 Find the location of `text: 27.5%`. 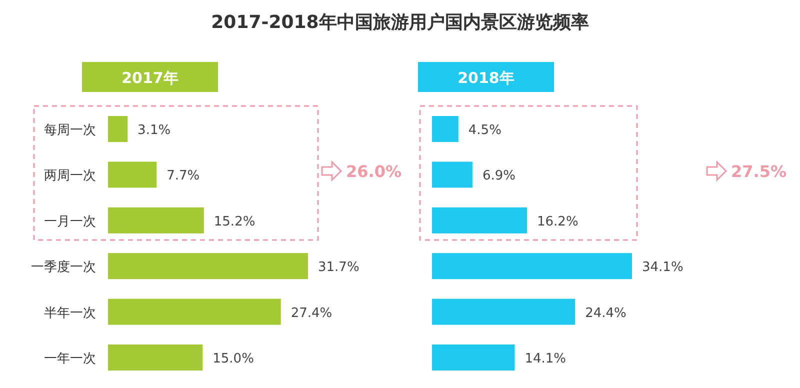

text: 27.5% is located at coordinates (759, 171).